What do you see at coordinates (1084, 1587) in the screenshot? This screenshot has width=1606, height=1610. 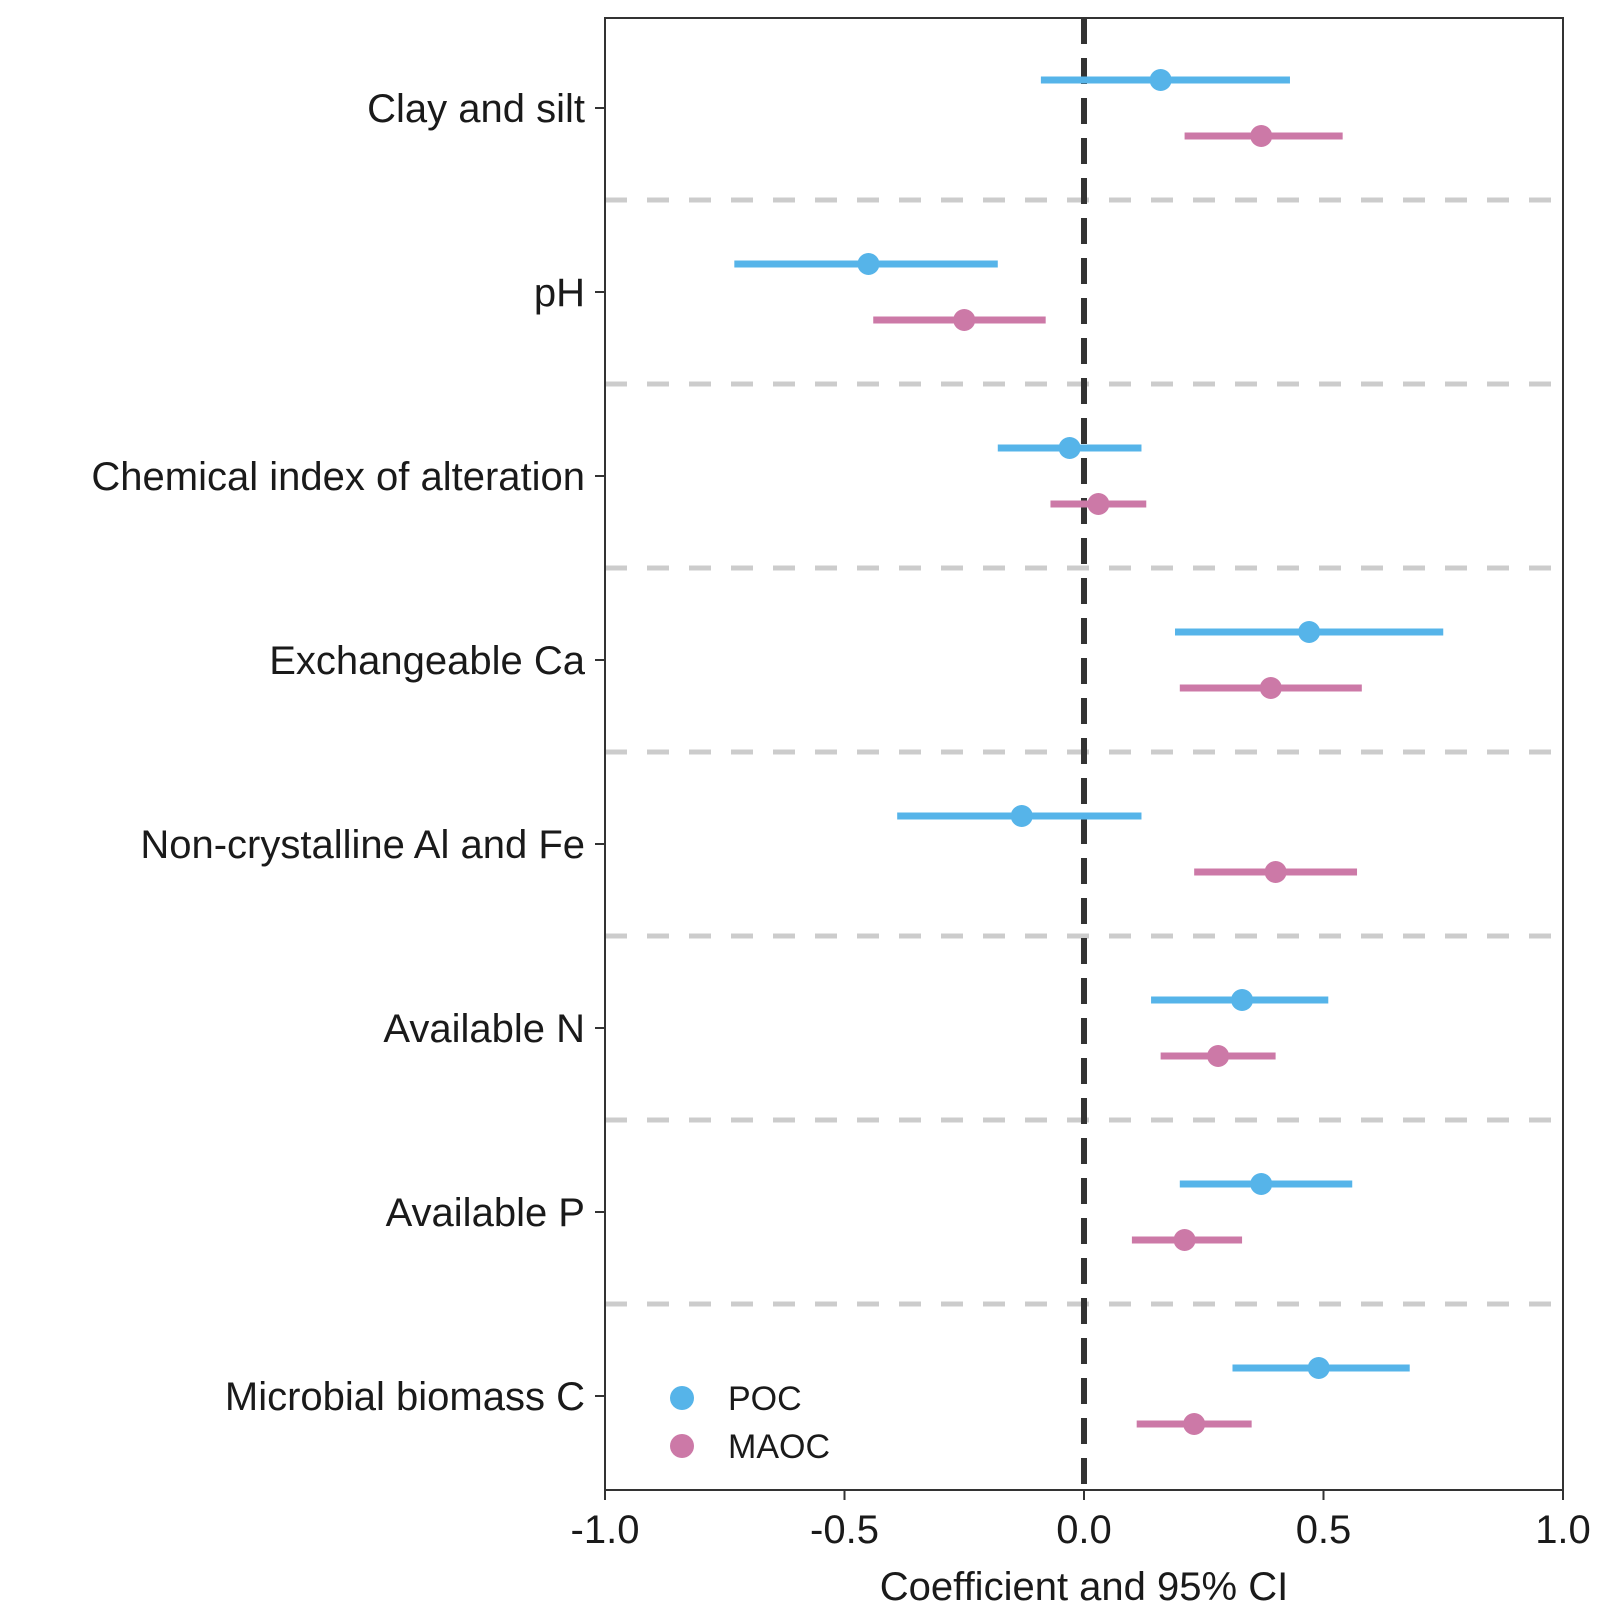 I see `x-axis-title: Coefficient and 95% CI` at bounding box center [1084, 1587].